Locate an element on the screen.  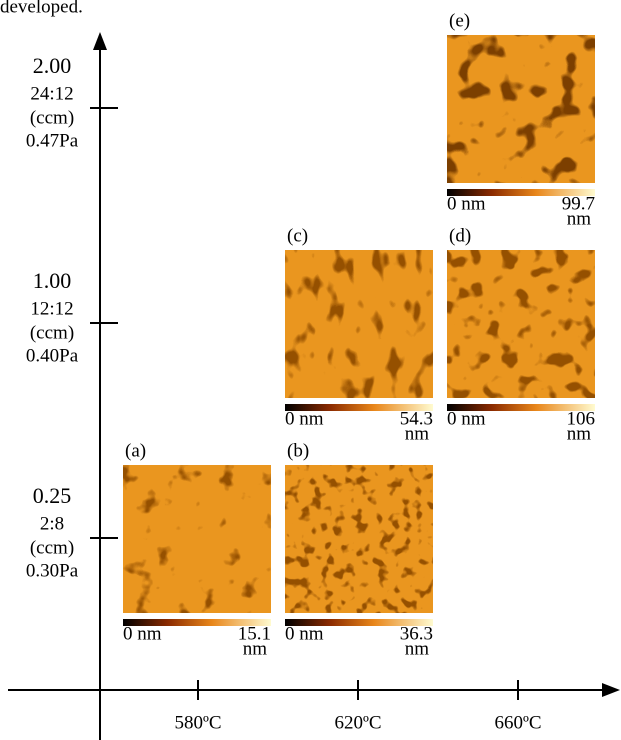
panel-label: (c) is located at coordinates (297, 235).